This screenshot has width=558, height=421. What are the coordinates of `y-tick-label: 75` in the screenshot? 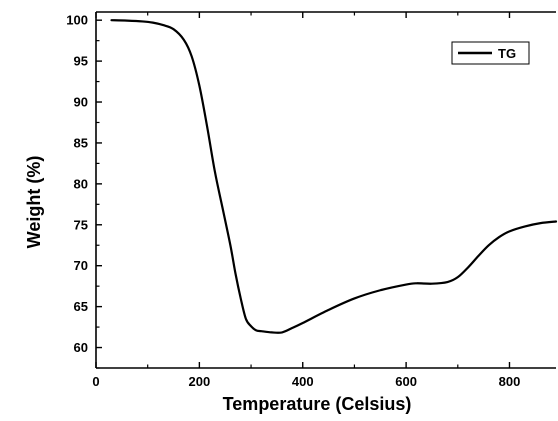 It's located at (81, 224).